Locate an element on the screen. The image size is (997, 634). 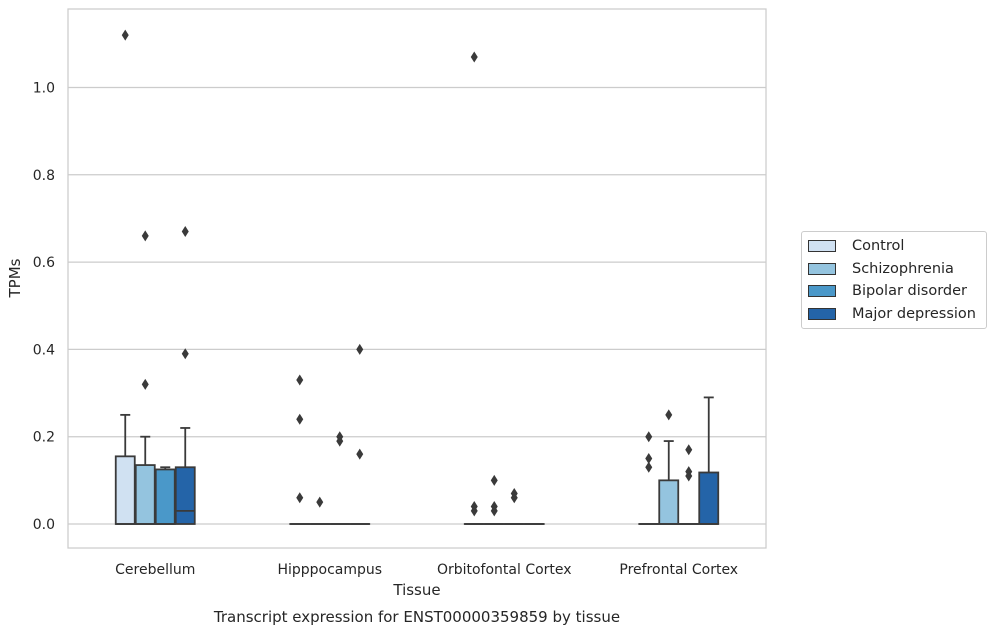
y-tick-label: 0.4 is located at coordinates (44, 350).